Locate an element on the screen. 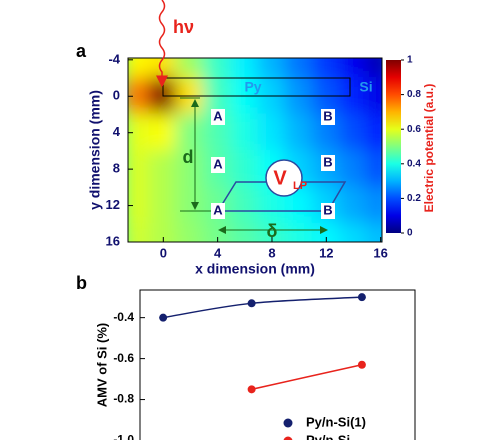 This screenshot has width=500, height=440. y-tick-label: 16 is located at coordinates (113, 240).